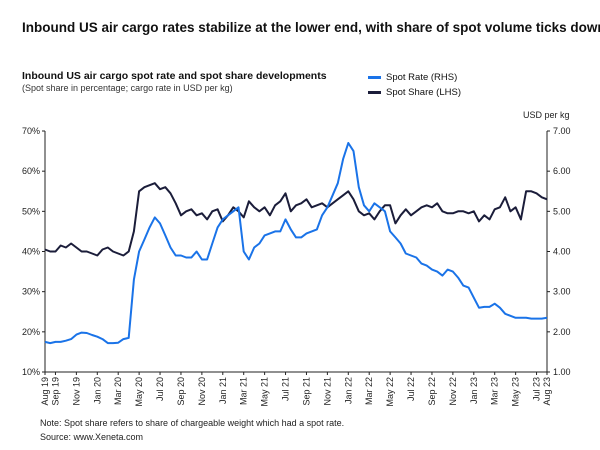 The height and width of the screenshot is (450, 600). Describe the element at coordinates (244, 391) in the screenshot. I see `x-axis-tick-label: Mar 21` at that location.